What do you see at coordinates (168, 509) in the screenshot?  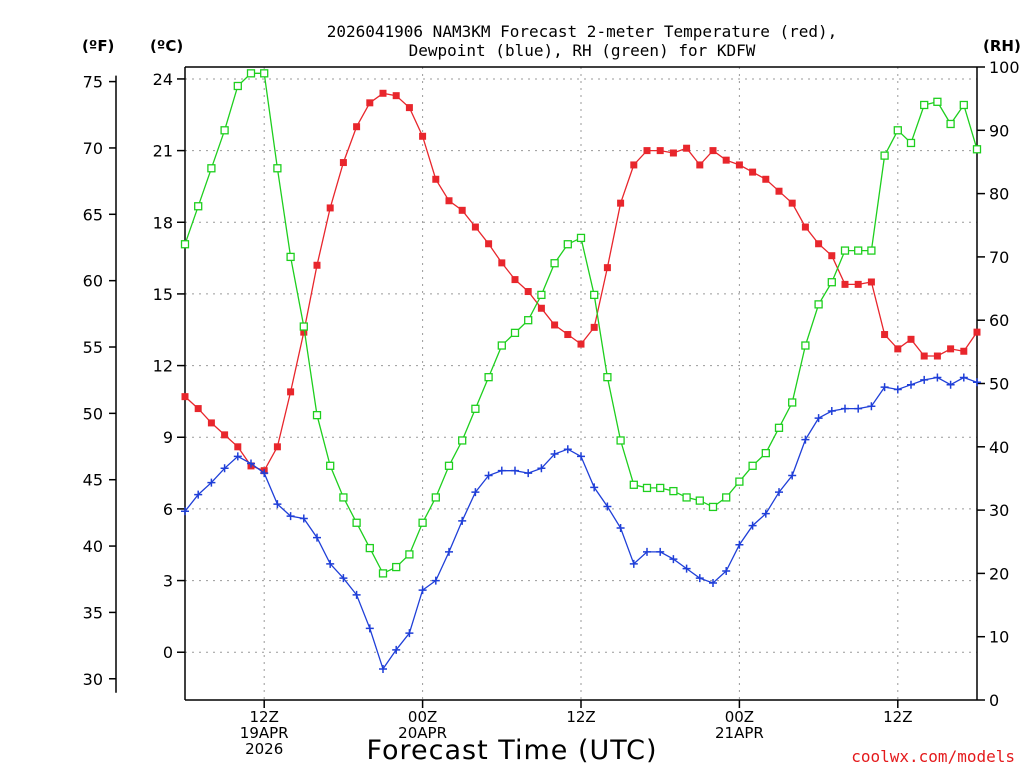 I see `celsius-tick-label: 6` at bounding box center [168, 509].